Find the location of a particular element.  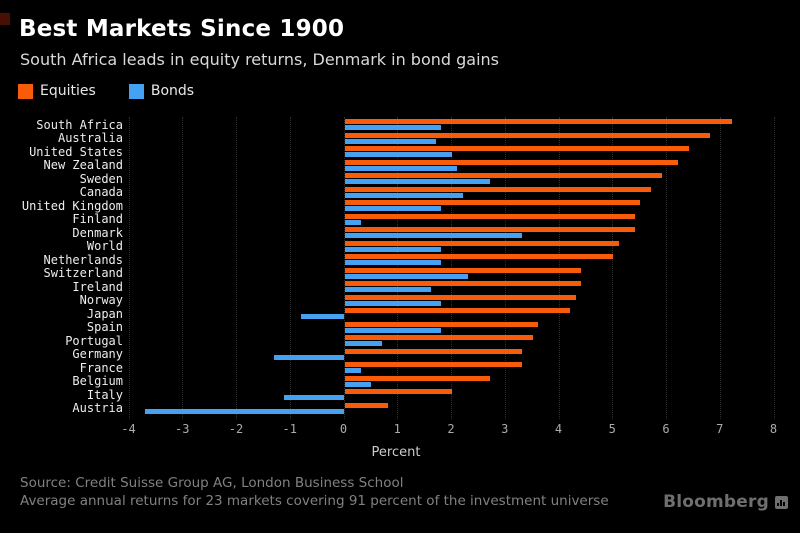

equities-bar-australia is located at coordinates (527, 135).